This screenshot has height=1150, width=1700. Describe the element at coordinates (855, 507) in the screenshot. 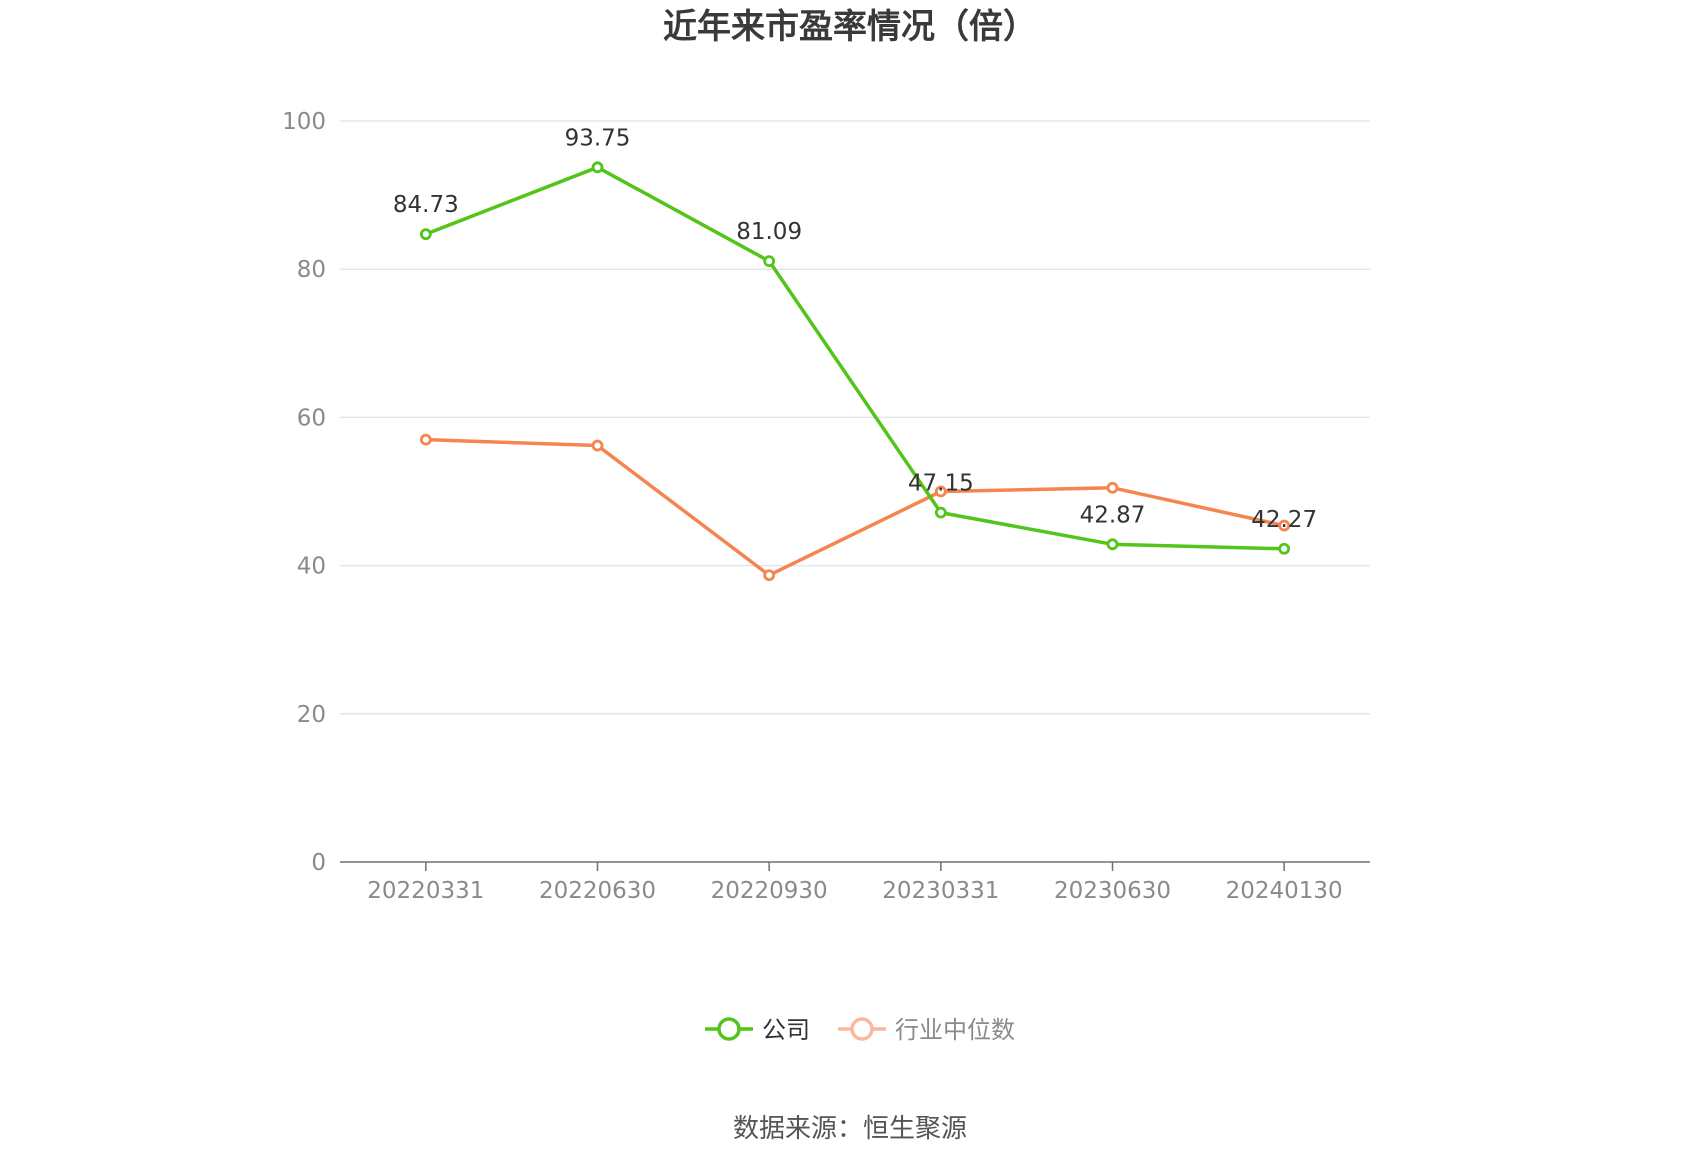

I see `series-line` at that location.